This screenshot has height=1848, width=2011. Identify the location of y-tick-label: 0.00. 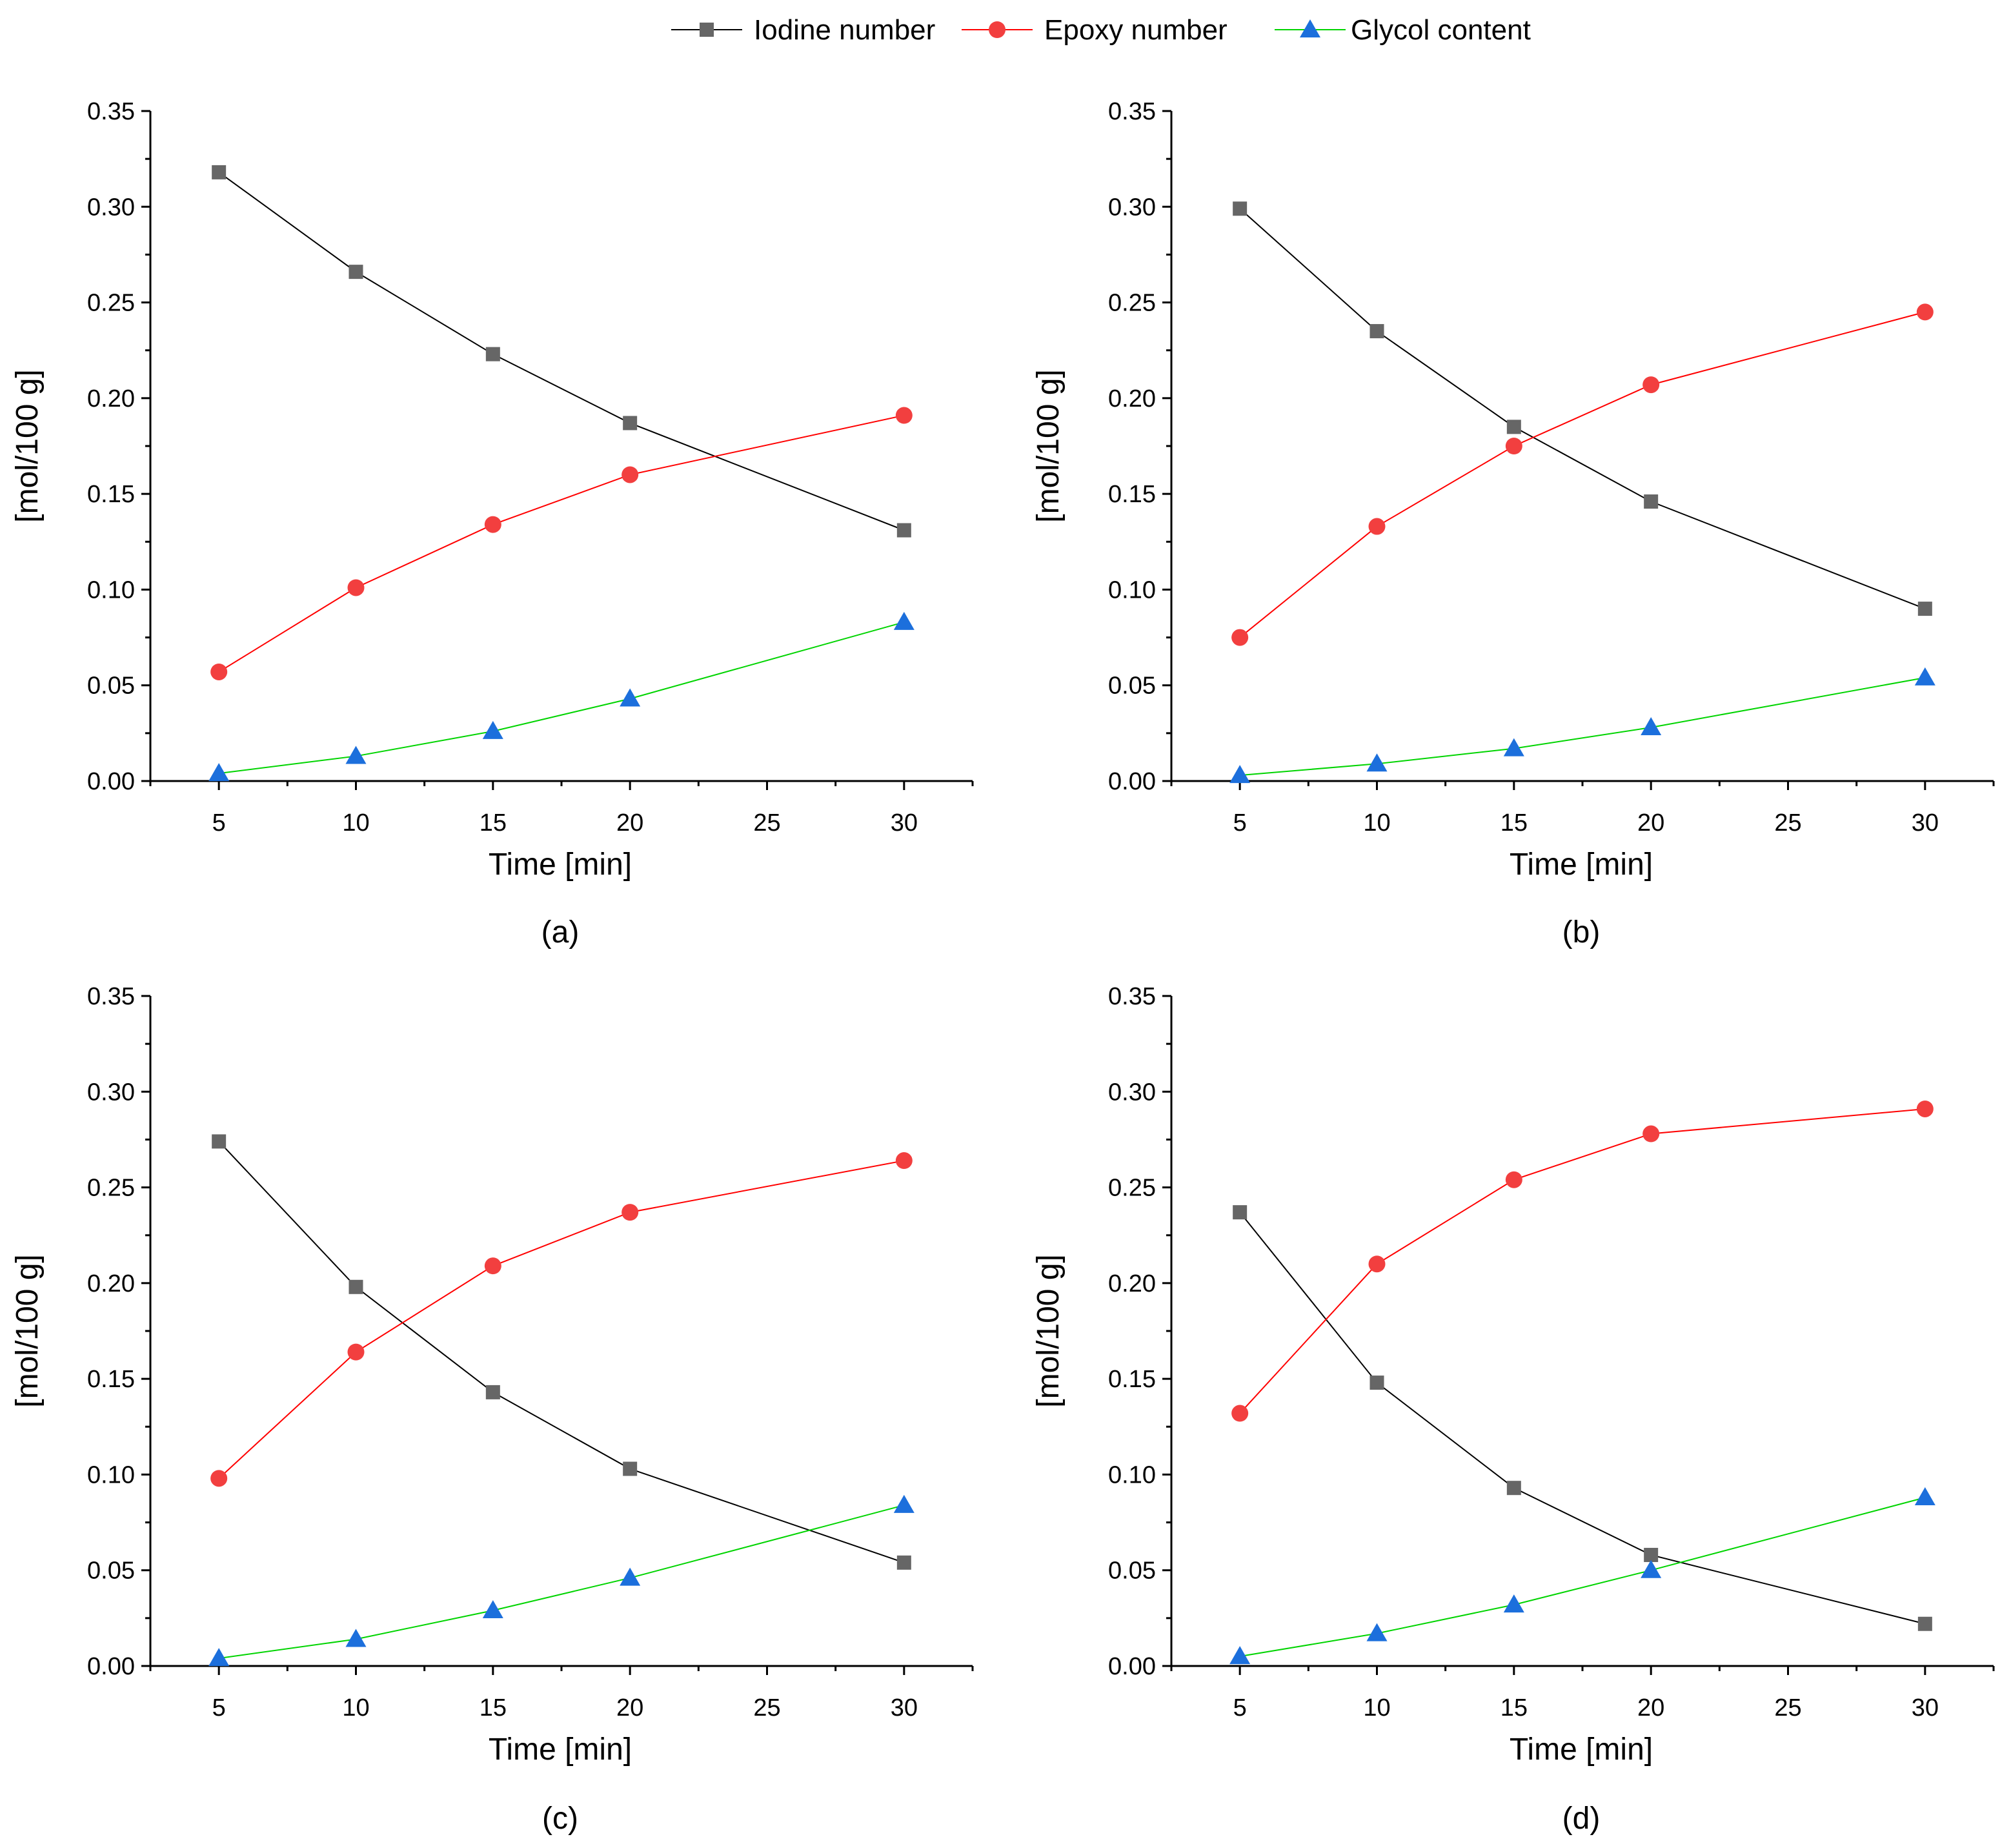
(111, 781).